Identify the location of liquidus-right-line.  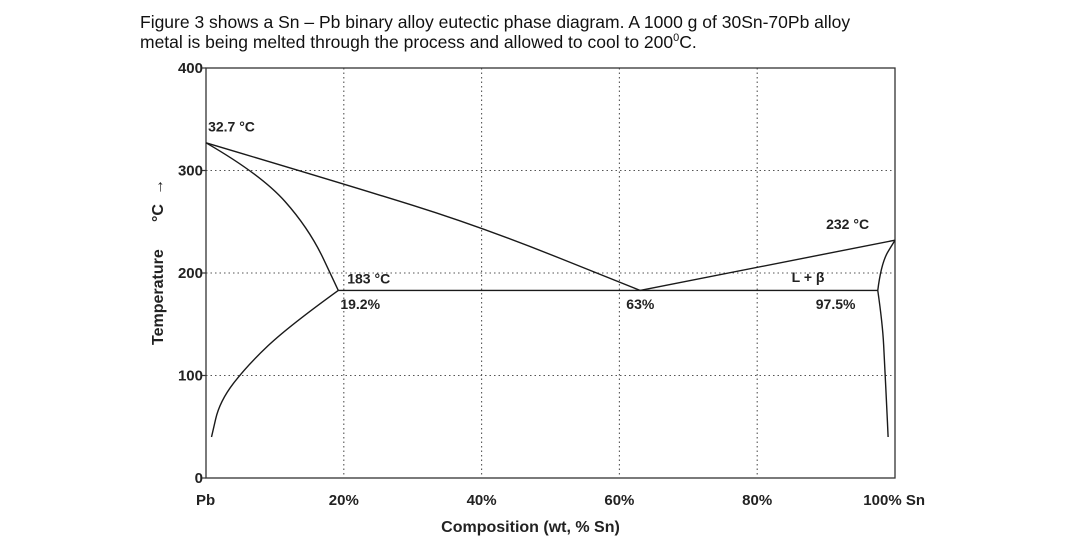
(767, 265).